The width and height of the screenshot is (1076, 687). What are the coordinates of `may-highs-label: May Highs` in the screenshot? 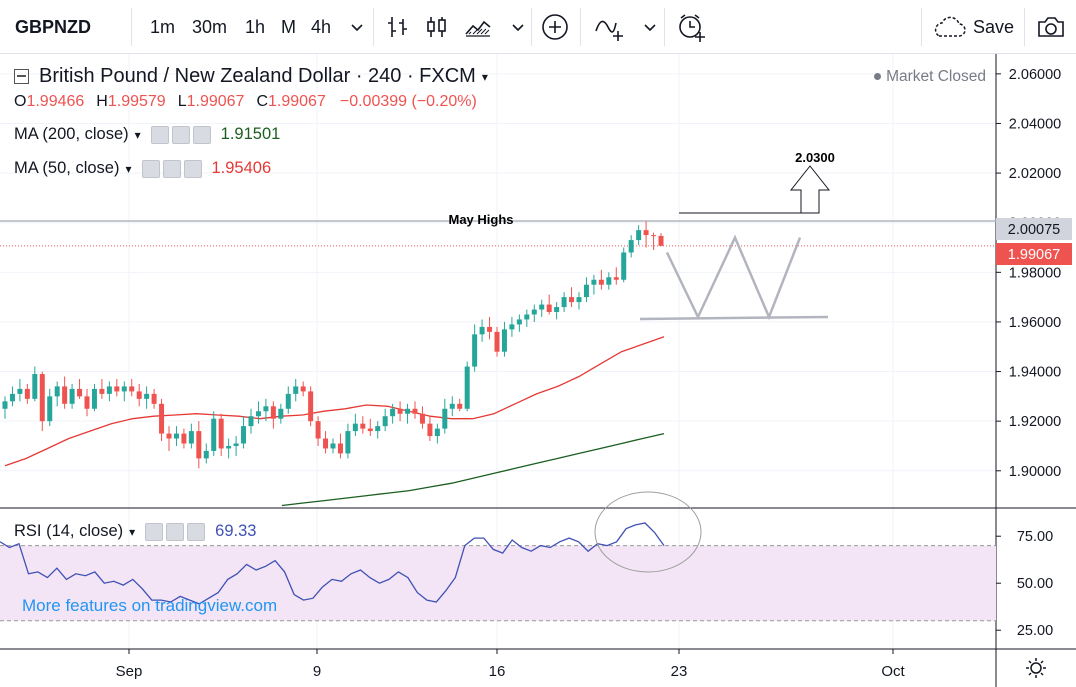 It's located at (480, 219).